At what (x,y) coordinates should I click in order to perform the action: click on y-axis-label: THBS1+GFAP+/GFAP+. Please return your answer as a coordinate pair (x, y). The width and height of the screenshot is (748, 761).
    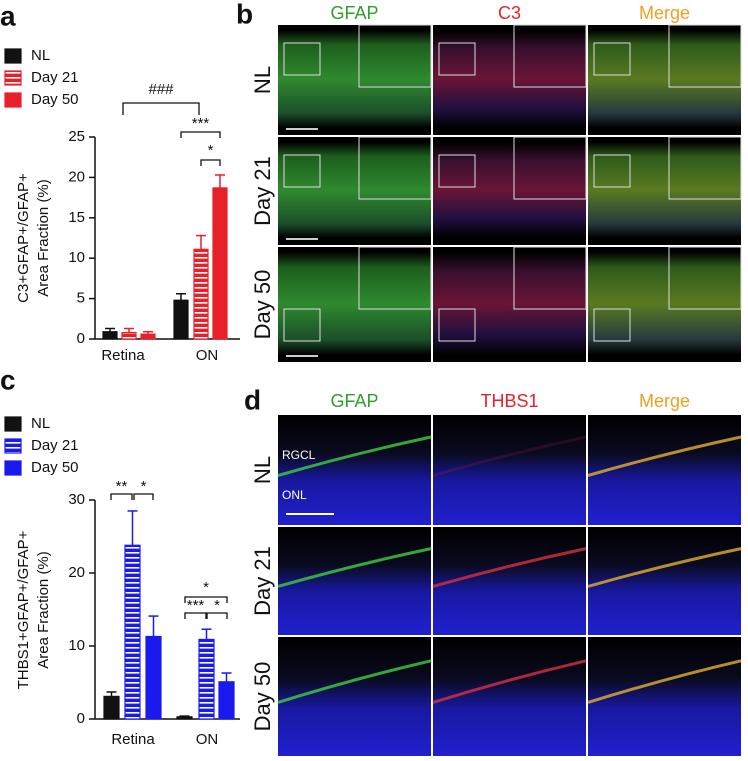
    Looking at the image, I should click on (23, 609).